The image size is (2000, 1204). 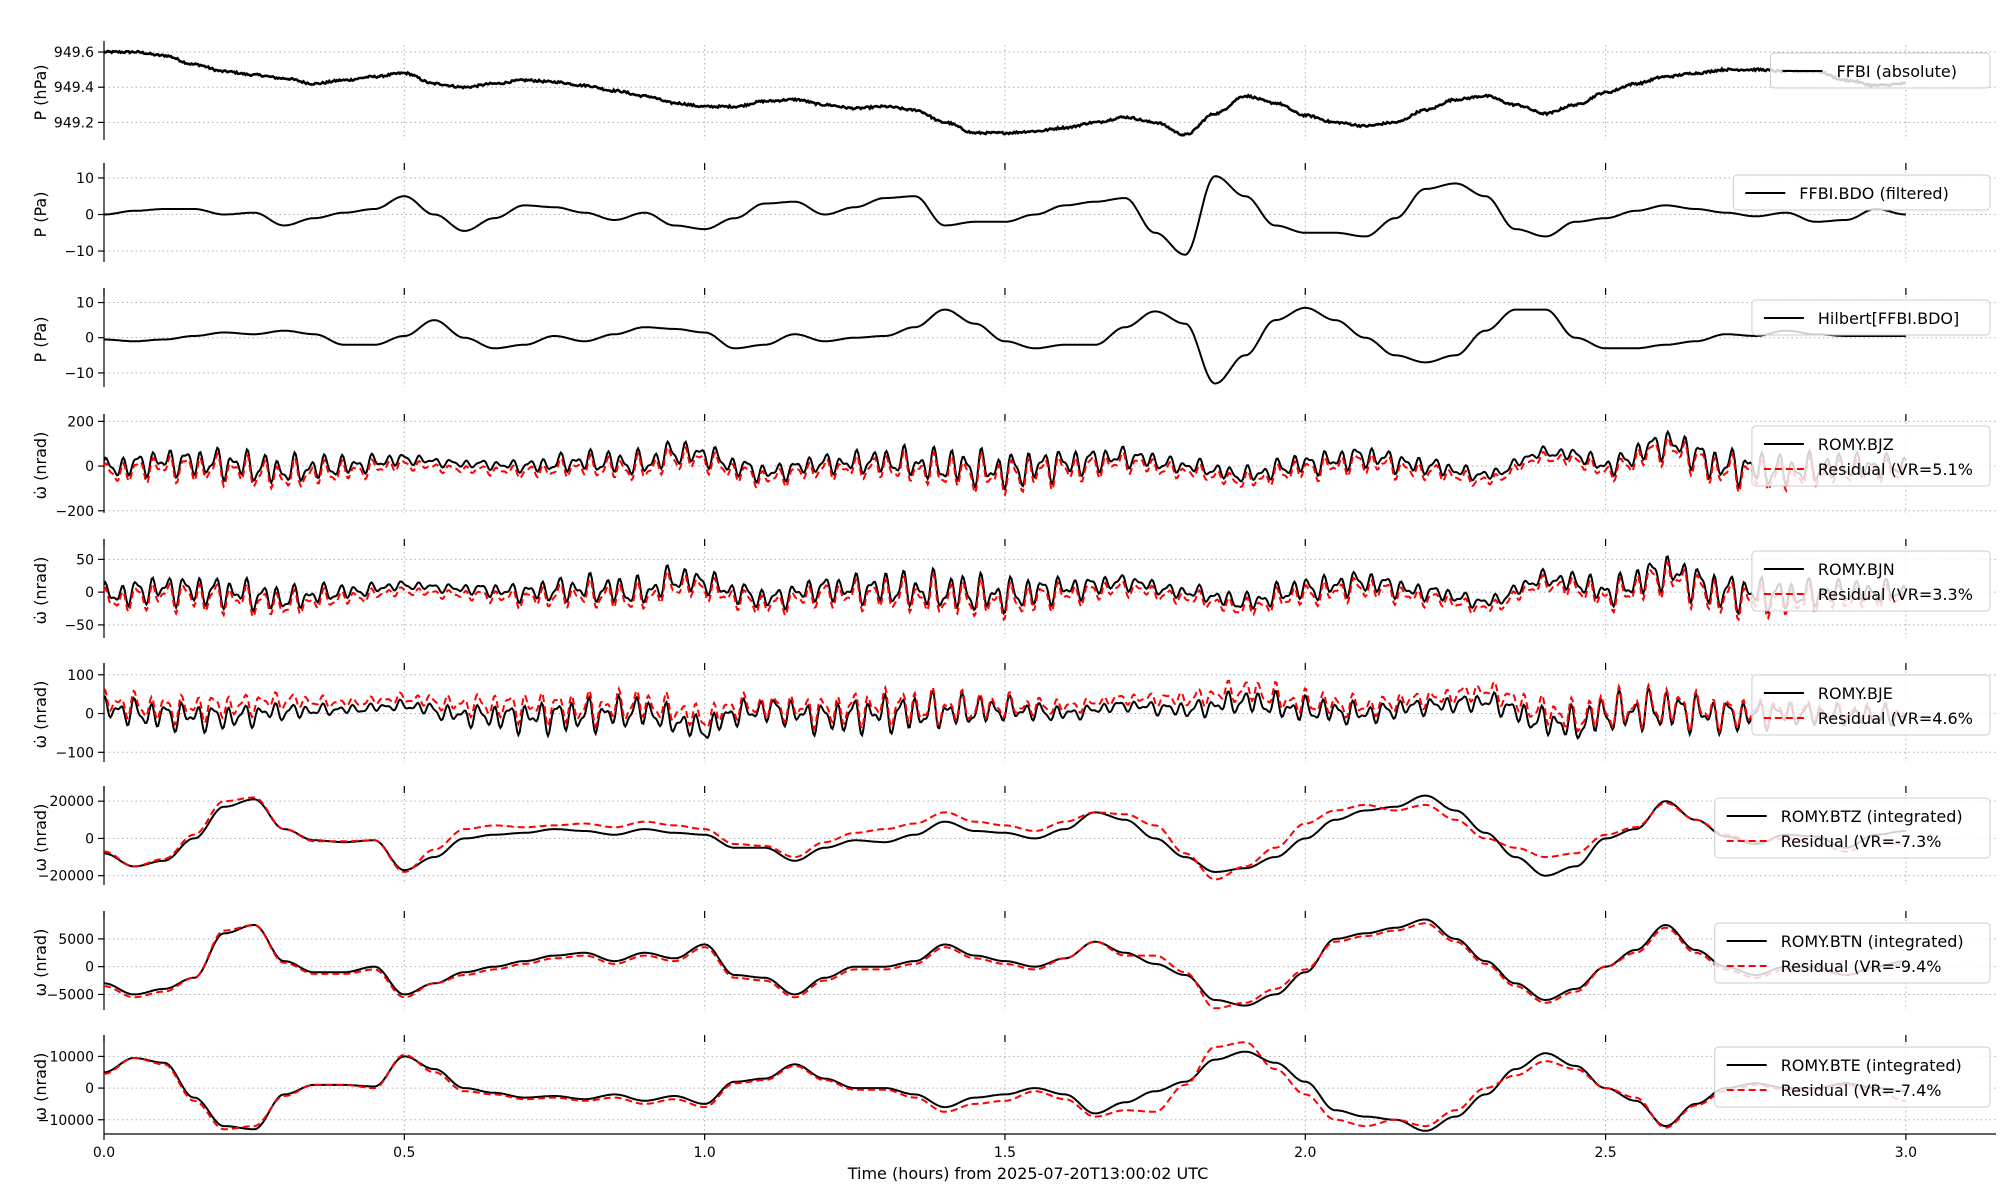 What do you see at coordinates (1044, 1147) in the screenshot?
I see `x-axis: 0.0 0.5 1.0 1.5 2.0 2.5 3.0` at bounding box center [1044, 1147].